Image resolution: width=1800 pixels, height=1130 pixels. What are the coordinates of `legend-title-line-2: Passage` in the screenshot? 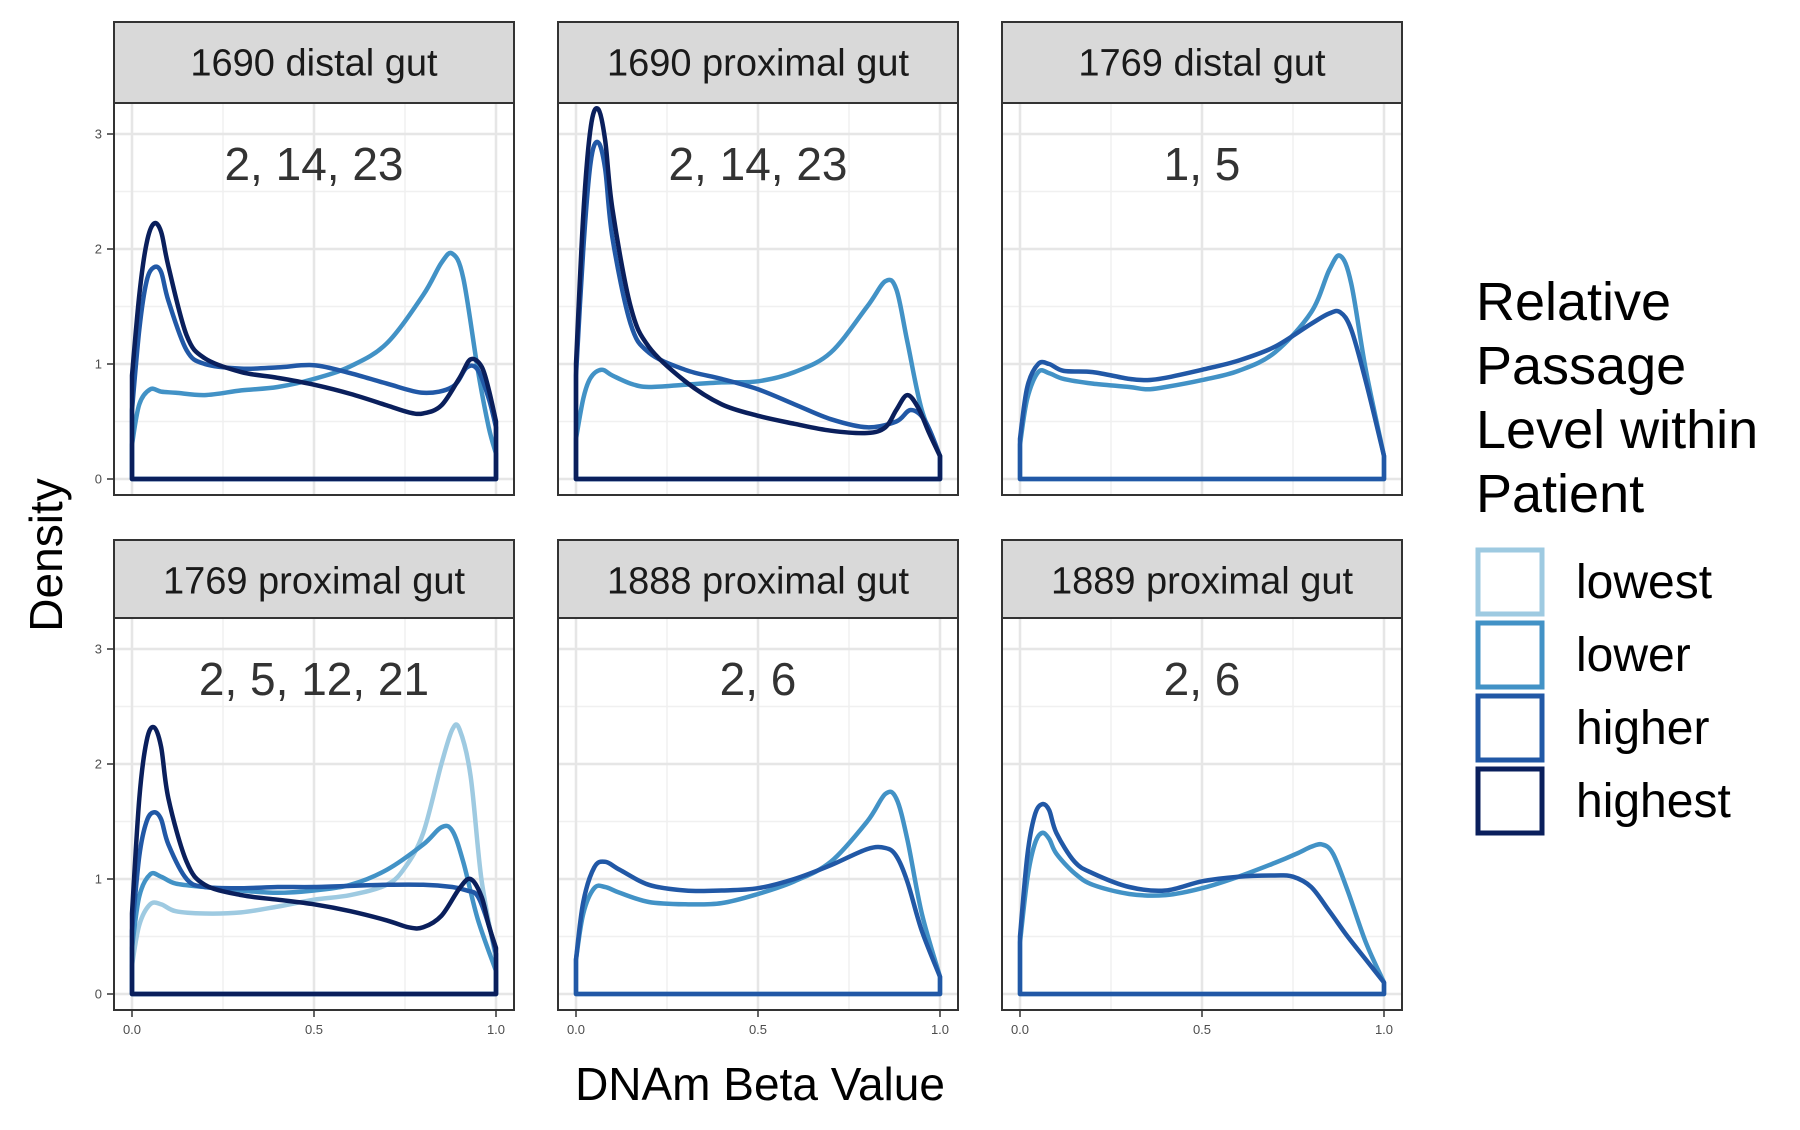 It's located at (1581, 366).